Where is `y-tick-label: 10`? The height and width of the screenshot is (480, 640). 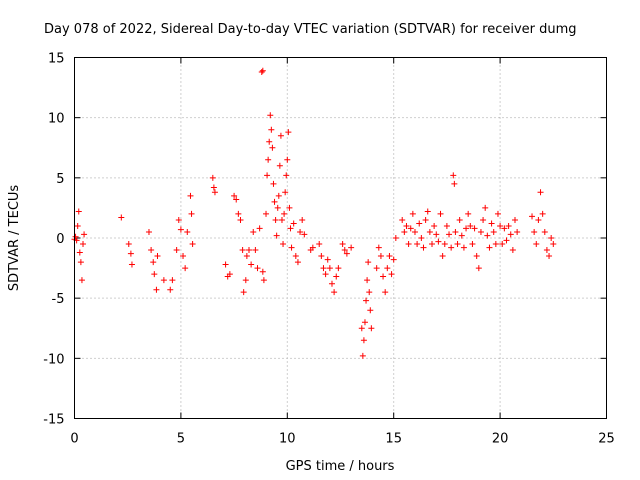
y-tick-label: 10 is located at coordinates (56, 119).